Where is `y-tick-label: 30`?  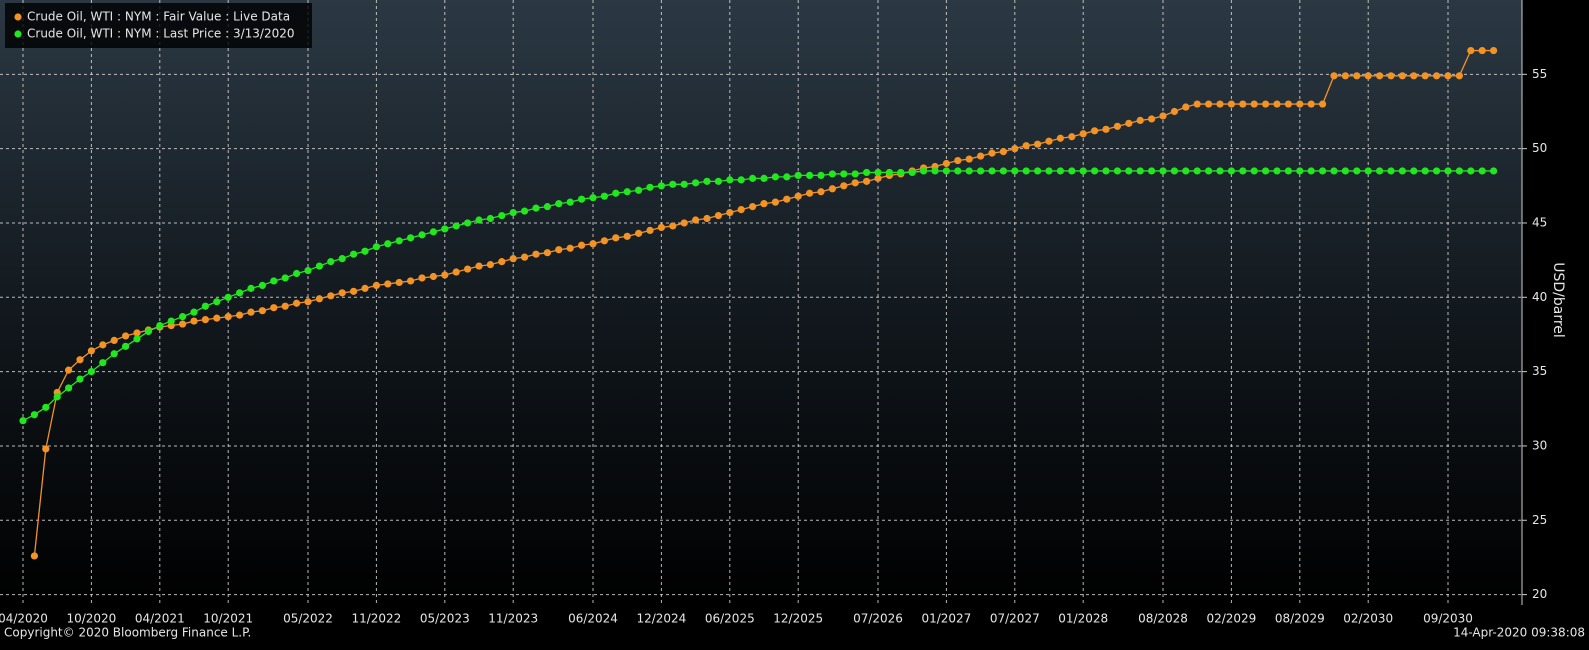
y-tick-label: 30 is located at coordinates (1539, 445).